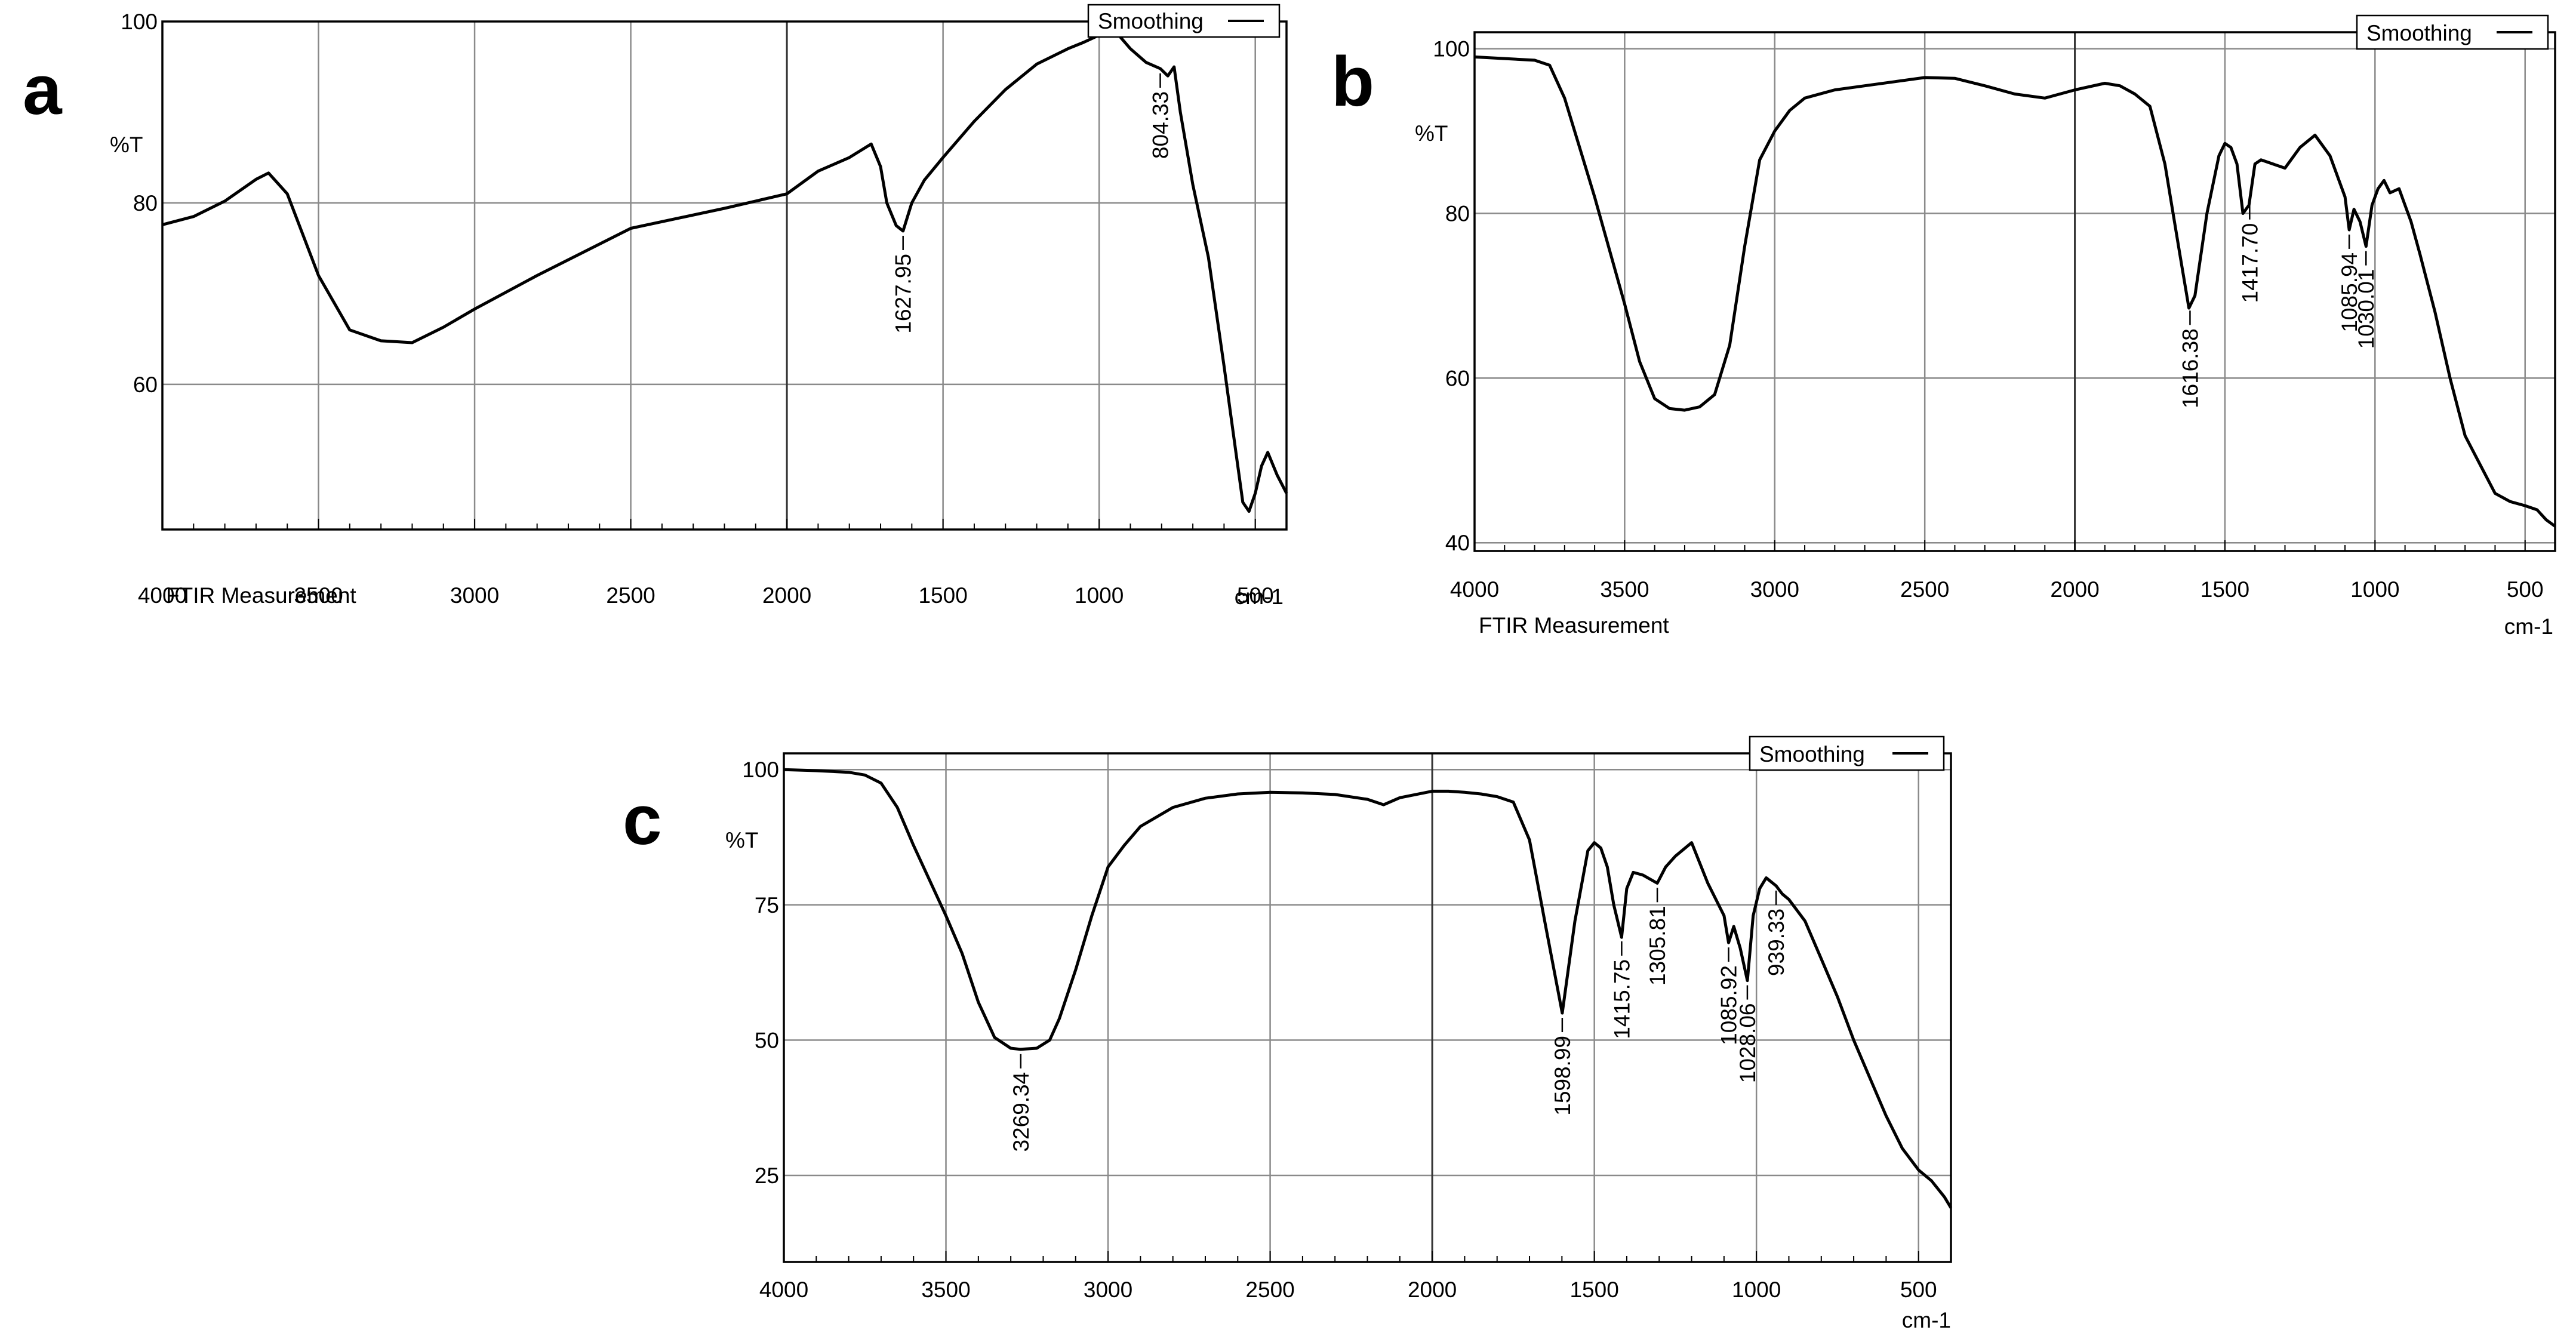 This screenshot has width=2576, height=1333. What do you see at coordinates (1353, 82) in the screenshot?
I see `panel-letter-b: b` at bounding box center [1353, 82].